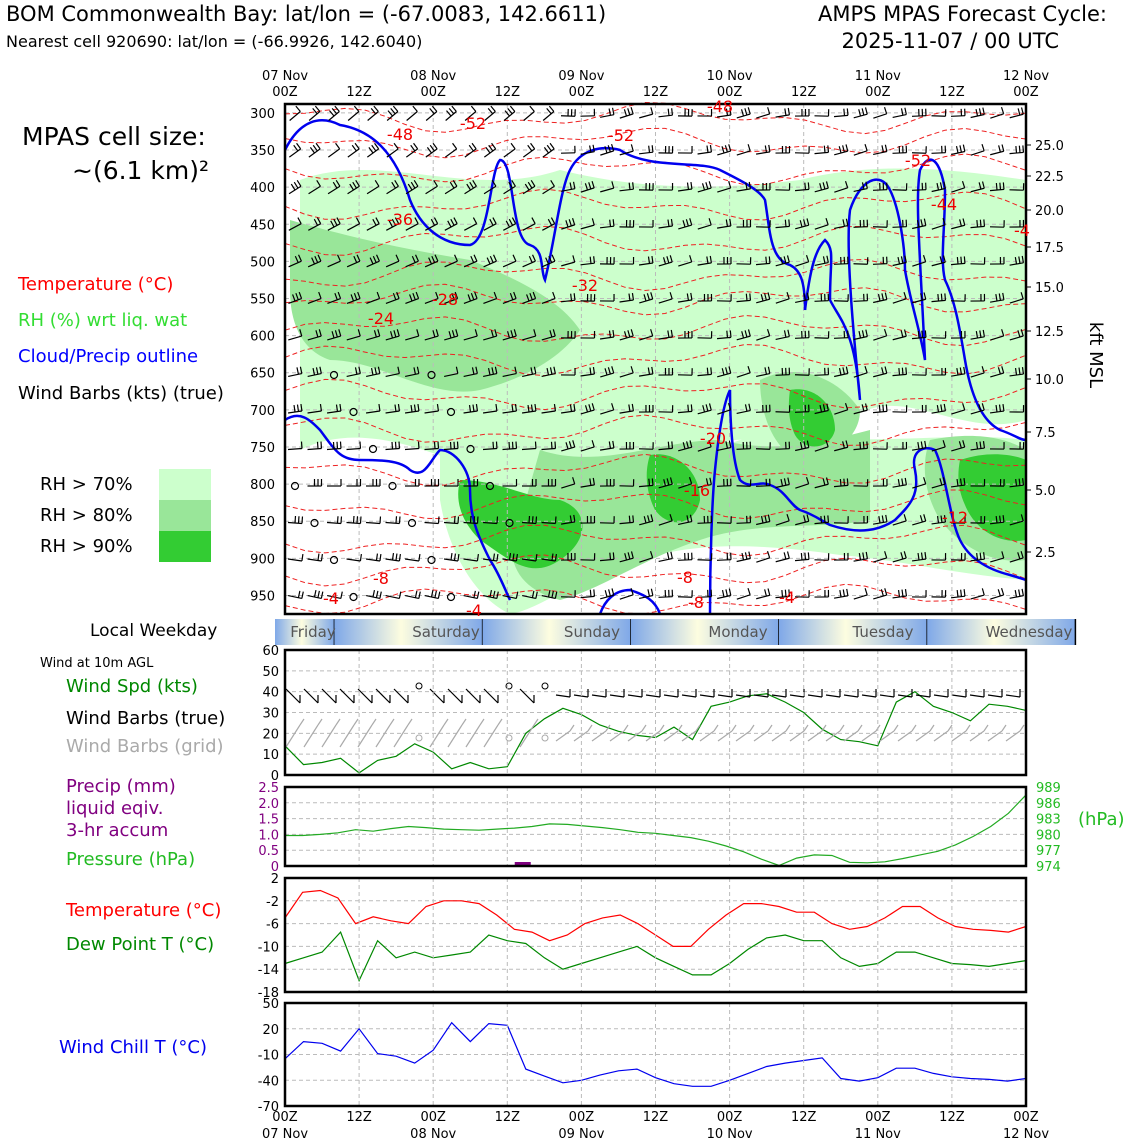 This screenshot has width=1140, height=1140. Describe the element at coordinates (1048, 820) in the screenshot. I see `y-tick-label-right: 983` at that location.